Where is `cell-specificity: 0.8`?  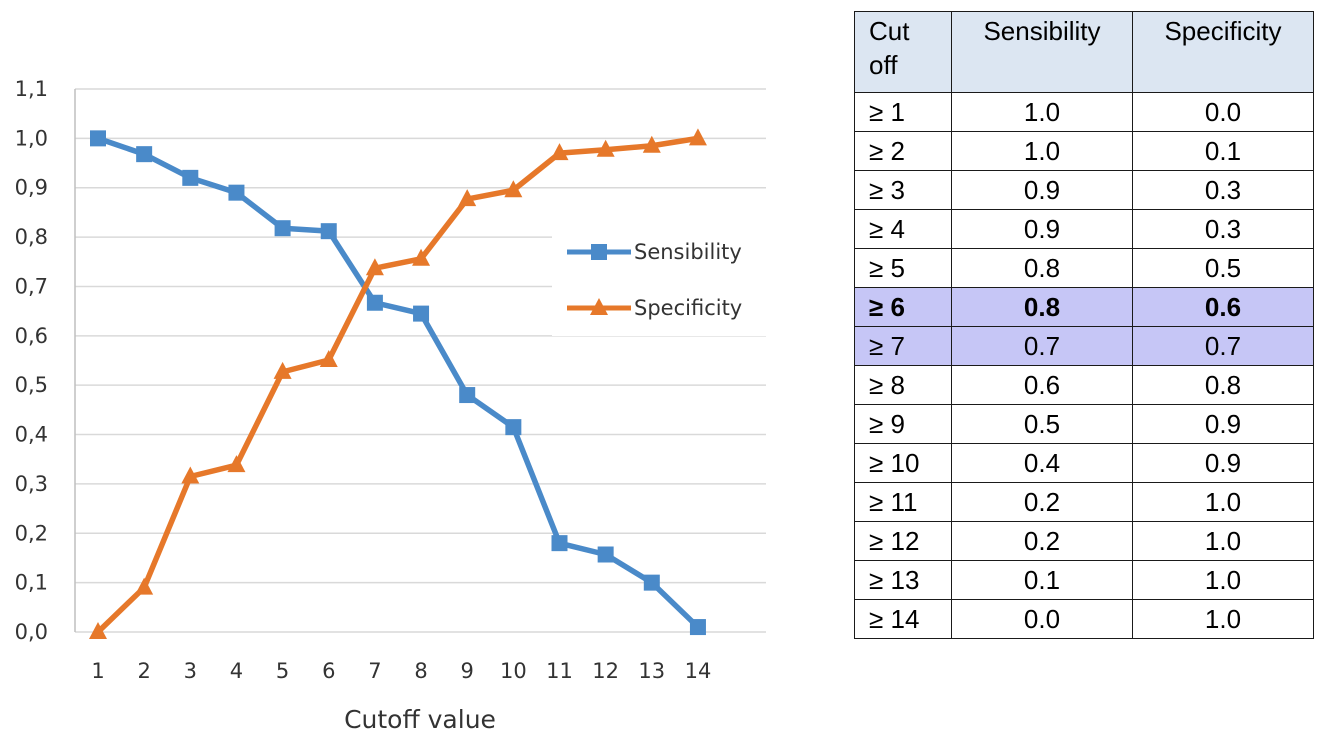 cell-specificity: 0.8 is located at coordinates (1223, 385).